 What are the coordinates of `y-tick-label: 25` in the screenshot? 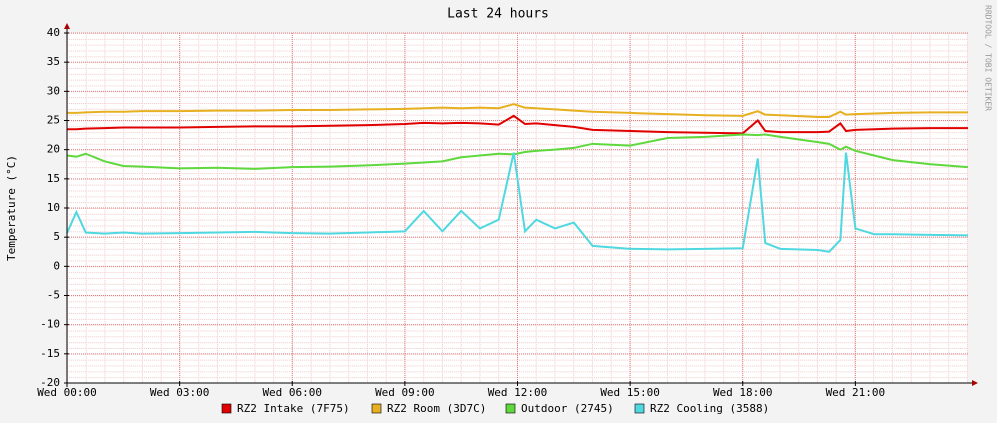 It's located at (53, 120).